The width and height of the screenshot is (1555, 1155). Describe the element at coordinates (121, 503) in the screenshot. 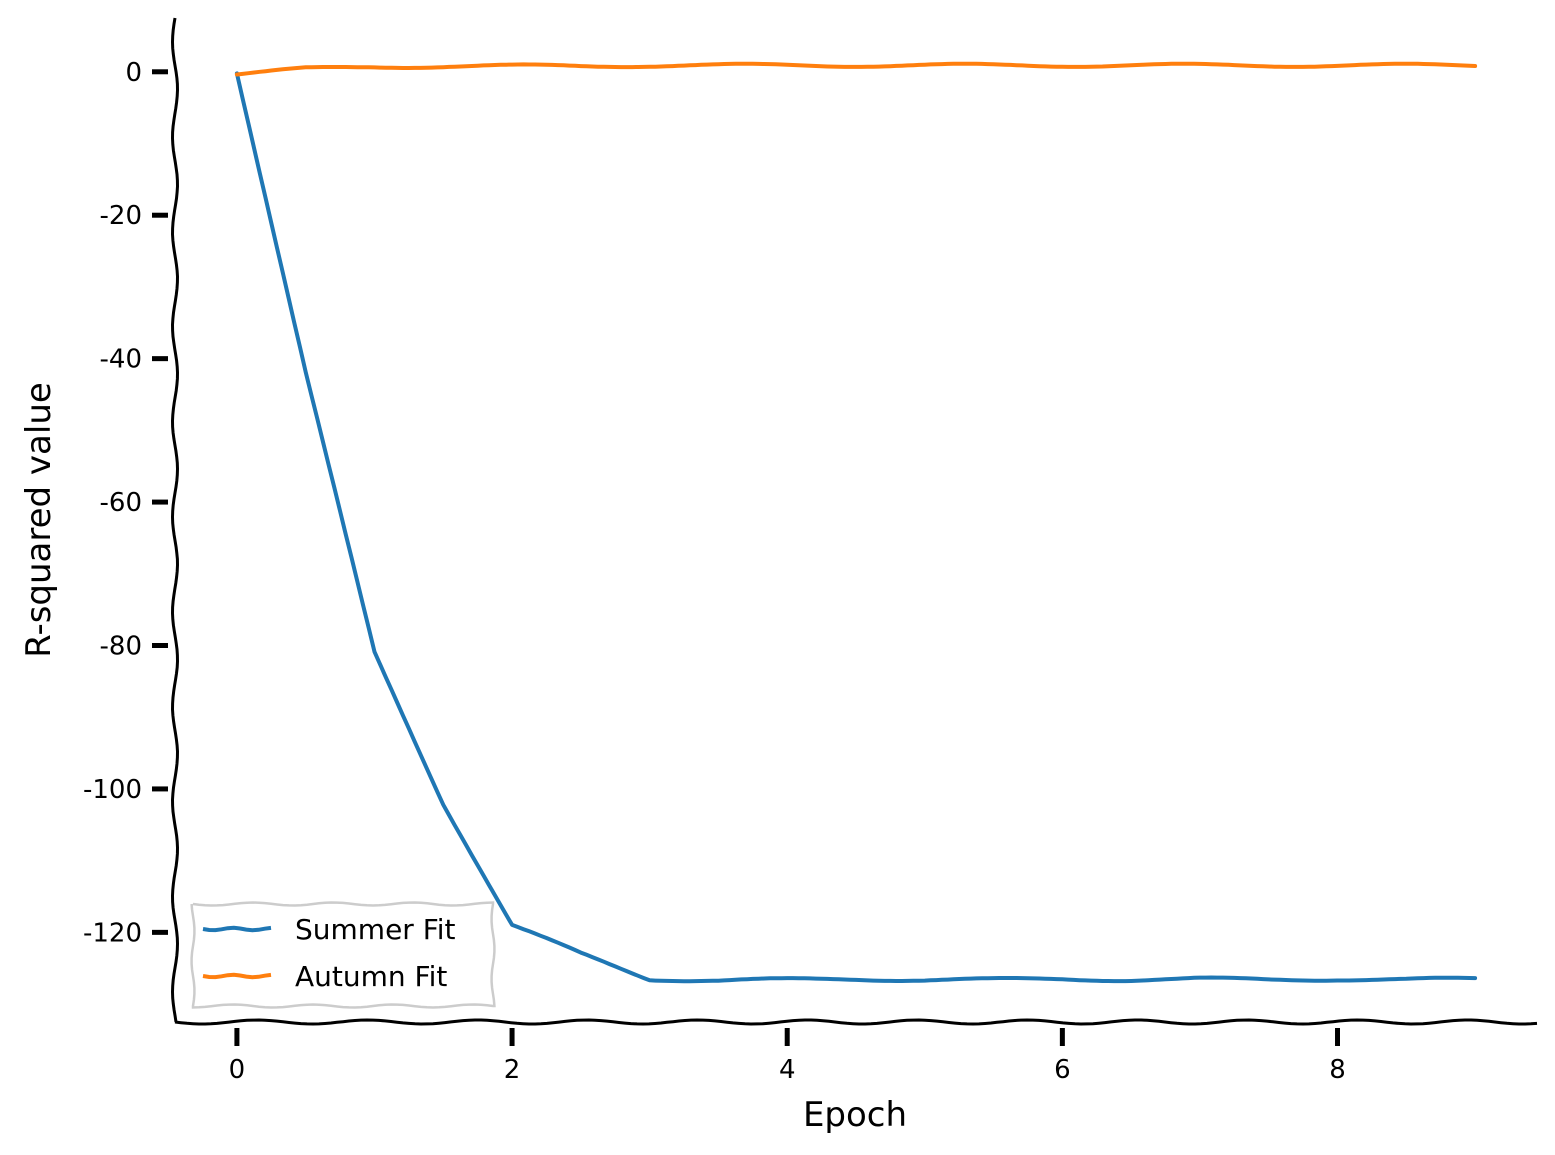

I see `y-tick-label: -60` at that location.